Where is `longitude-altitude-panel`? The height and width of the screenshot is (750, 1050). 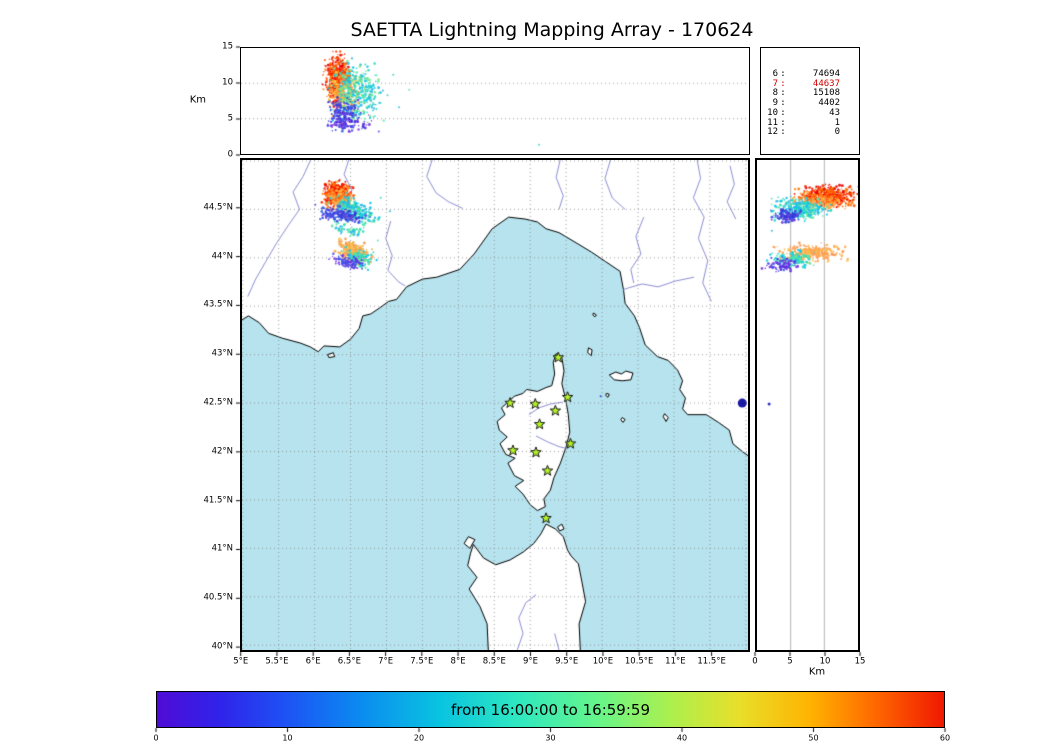 longitude-altitude-panel is located at coordinates (495, 101).